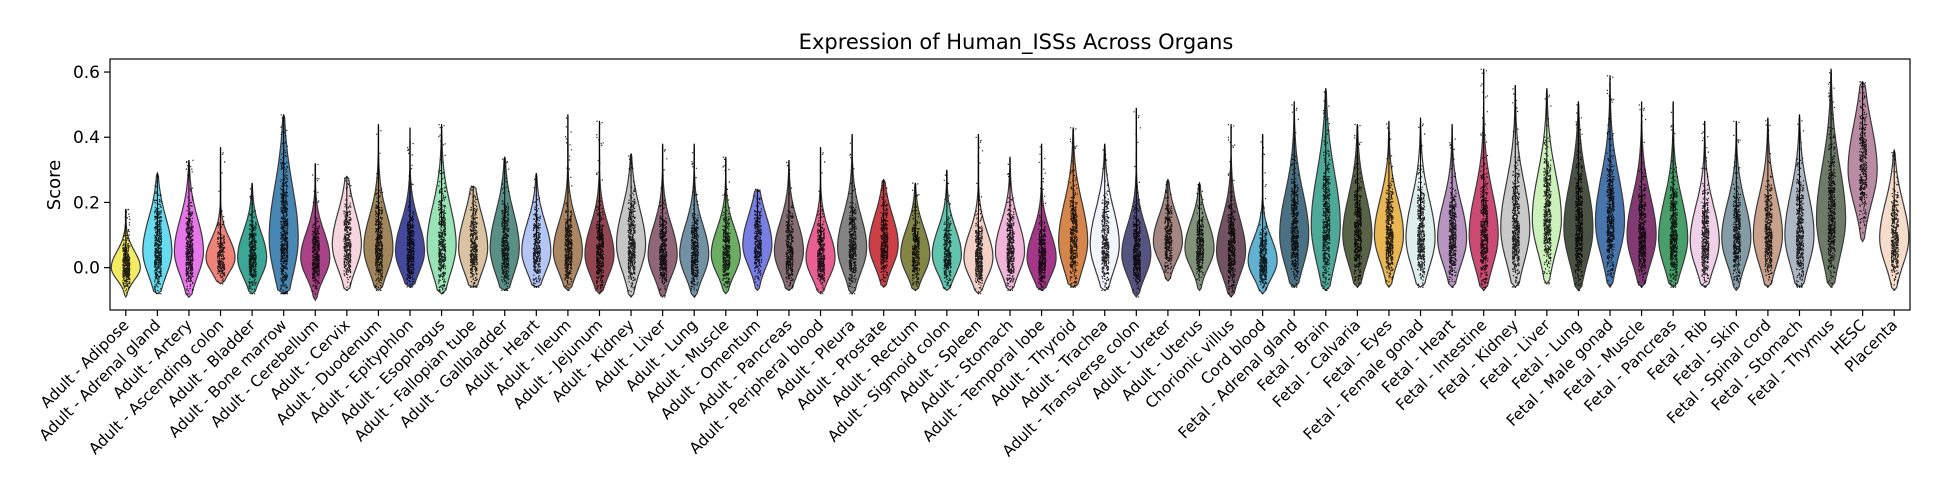  I want to click on y-tick-label: 0.2, so click(86, 203).